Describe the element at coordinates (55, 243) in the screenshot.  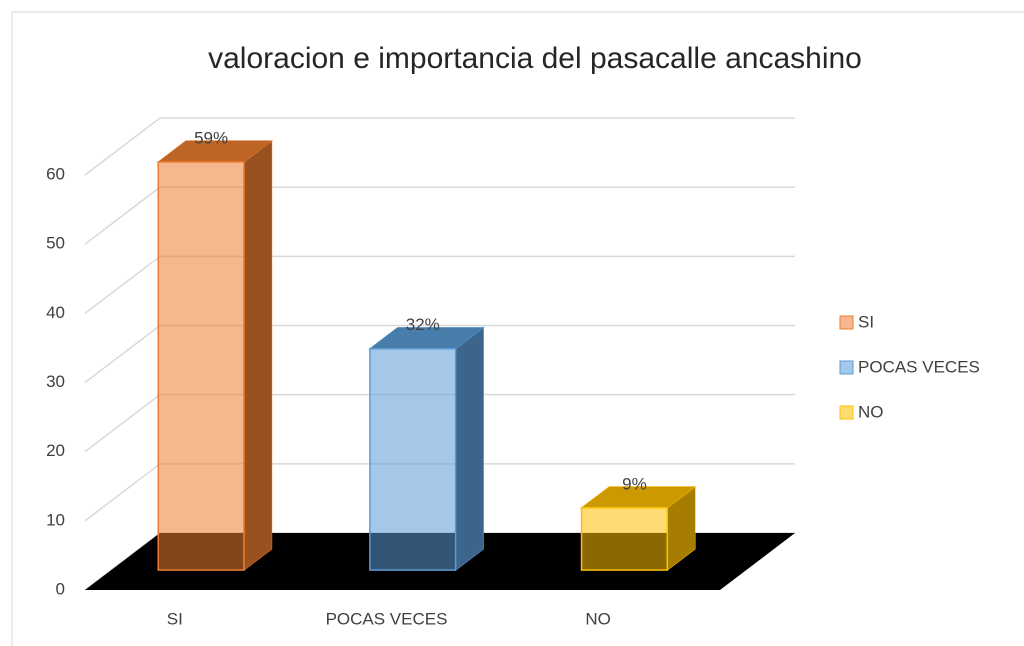
I see `y-tick-label: 50` at that location.